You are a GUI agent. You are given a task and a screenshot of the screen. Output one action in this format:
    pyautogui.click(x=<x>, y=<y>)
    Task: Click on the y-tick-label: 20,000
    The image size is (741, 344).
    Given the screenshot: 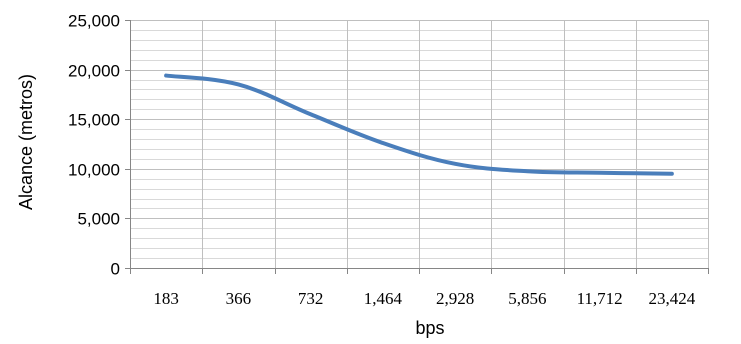 What is the action you would take?
    pyautogui.click(x=94, y=71)
    